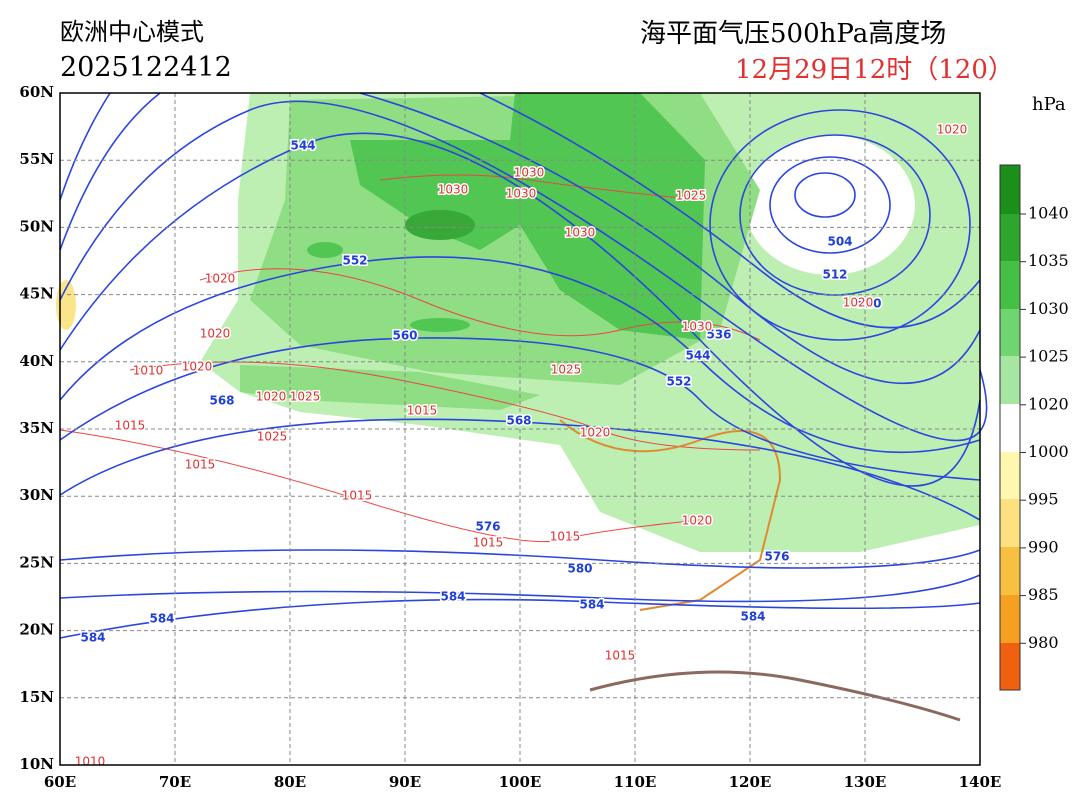 This screenshot has width=1080, height=810. I want to click on lon-label: 100E, so click(520, 782).